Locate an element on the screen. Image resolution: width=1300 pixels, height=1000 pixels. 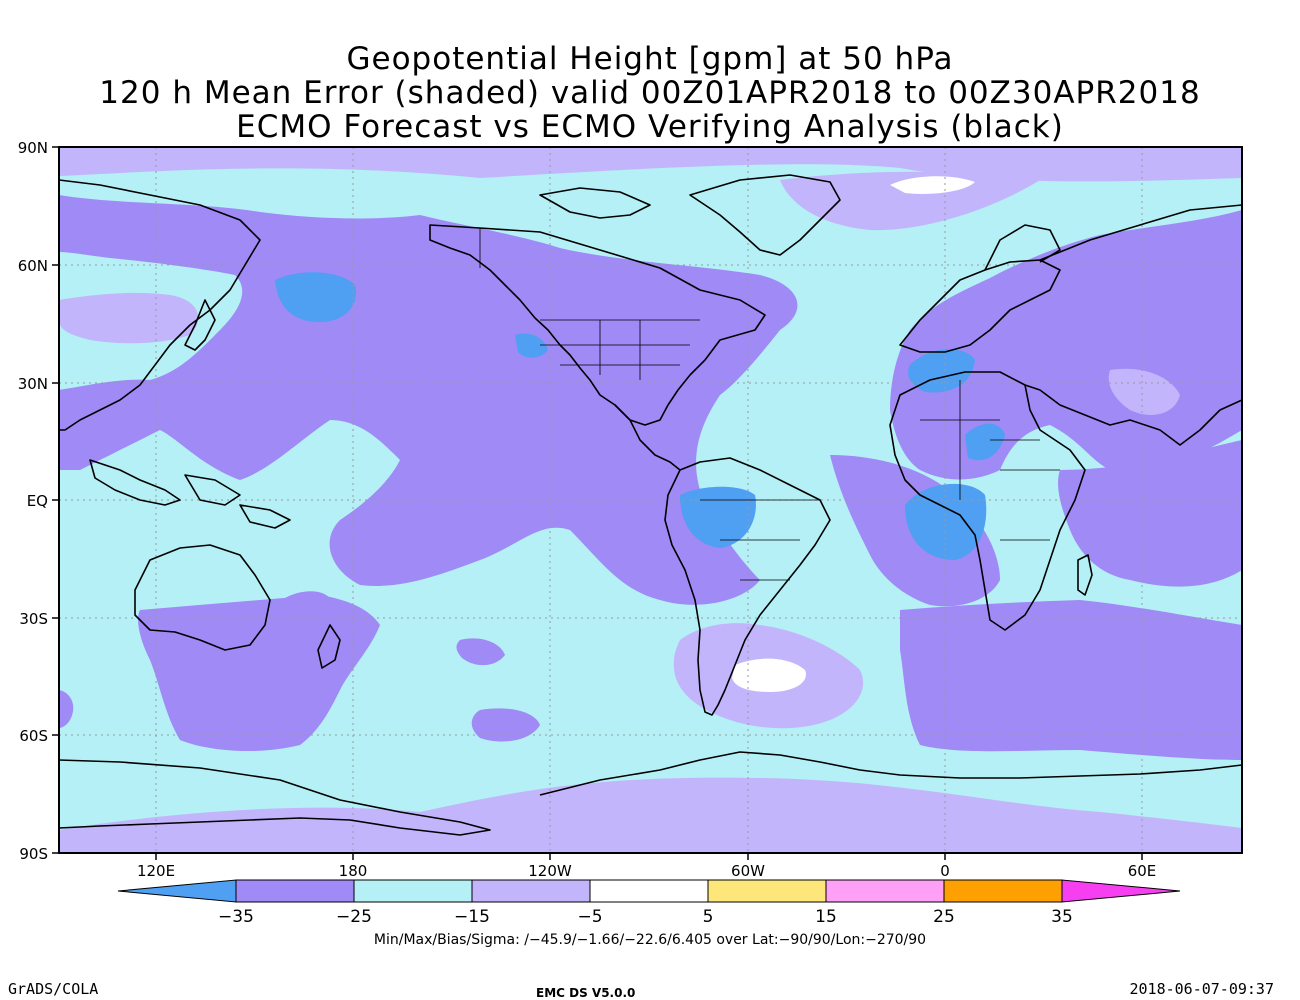
colorbar-tick-label: 35 is located at coordinates (1062, 917).